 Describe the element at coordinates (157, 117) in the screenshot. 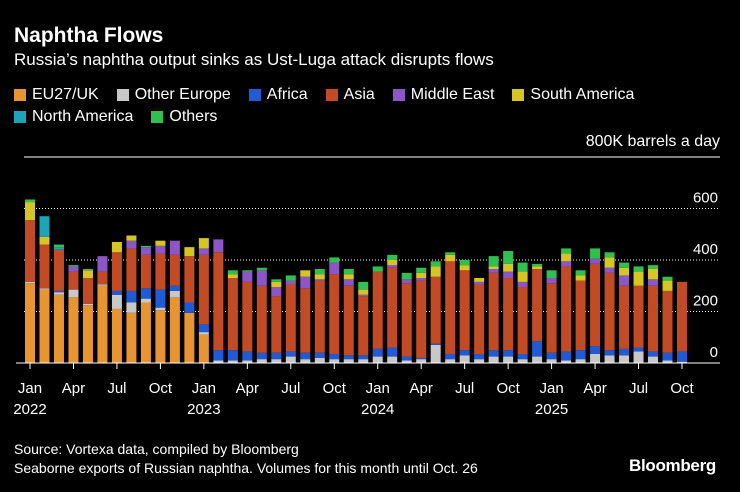

I see `legend-swatch-others` at that location.